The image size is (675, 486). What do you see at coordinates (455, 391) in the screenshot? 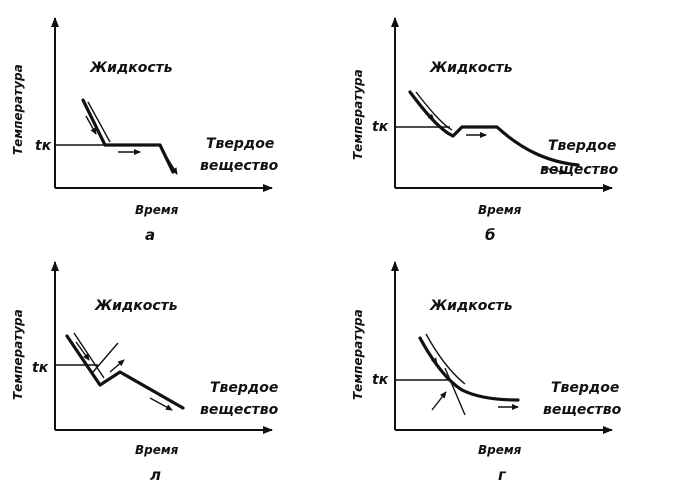
I see `tangent-line` at bounding box center [455, 391].